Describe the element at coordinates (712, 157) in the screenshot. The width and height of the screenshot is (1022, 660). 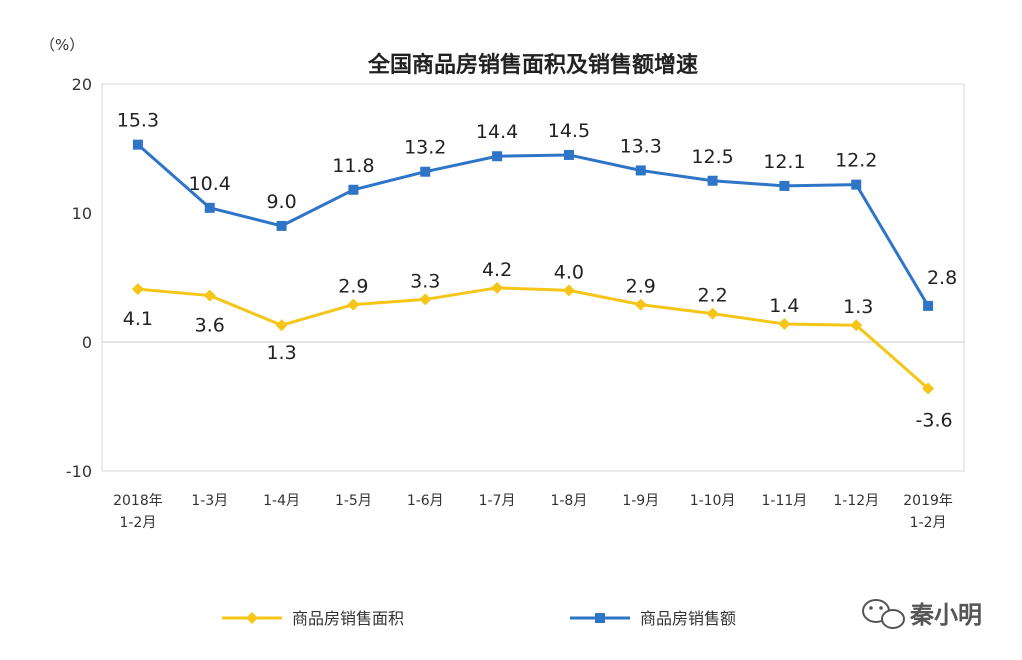
I see `sales-data-label: 12.5` at that location.